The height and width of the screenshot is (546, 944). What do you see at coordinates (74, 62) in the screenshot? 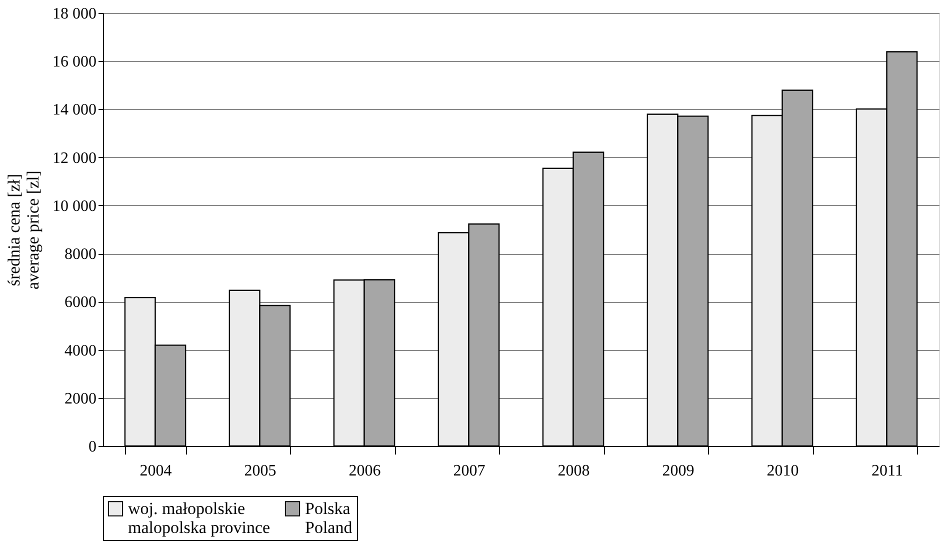
I see `y-tick-label: 16 000` at bounding box center [74, 62].